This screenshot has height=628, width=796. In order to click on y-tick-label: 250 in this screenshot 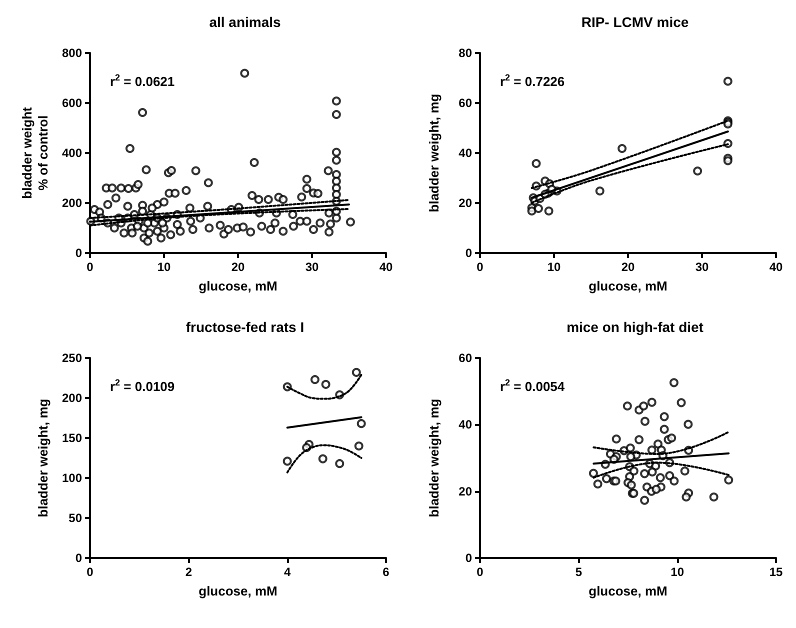, I will do `click(72, 358)`.